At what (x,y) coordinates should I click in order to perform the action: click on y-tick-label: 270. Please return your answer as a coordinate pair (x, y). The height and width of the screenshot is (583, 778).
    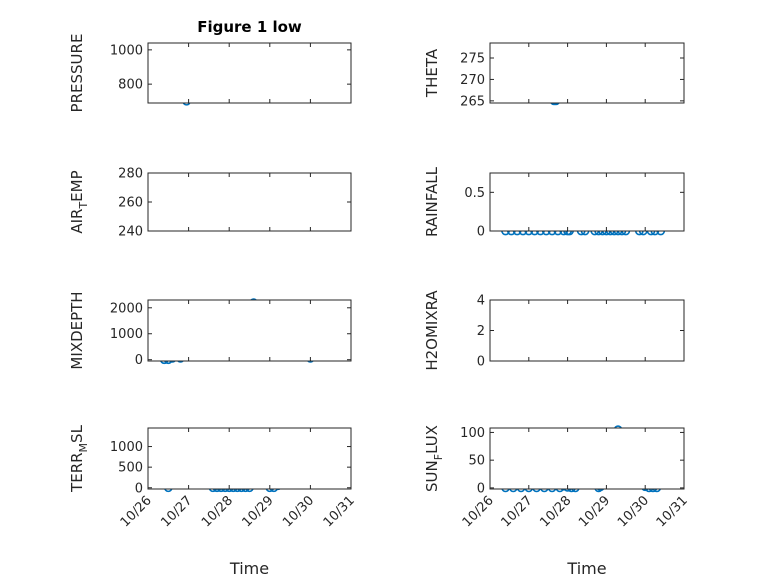
    Looking at the image, I should click on (472, 80).